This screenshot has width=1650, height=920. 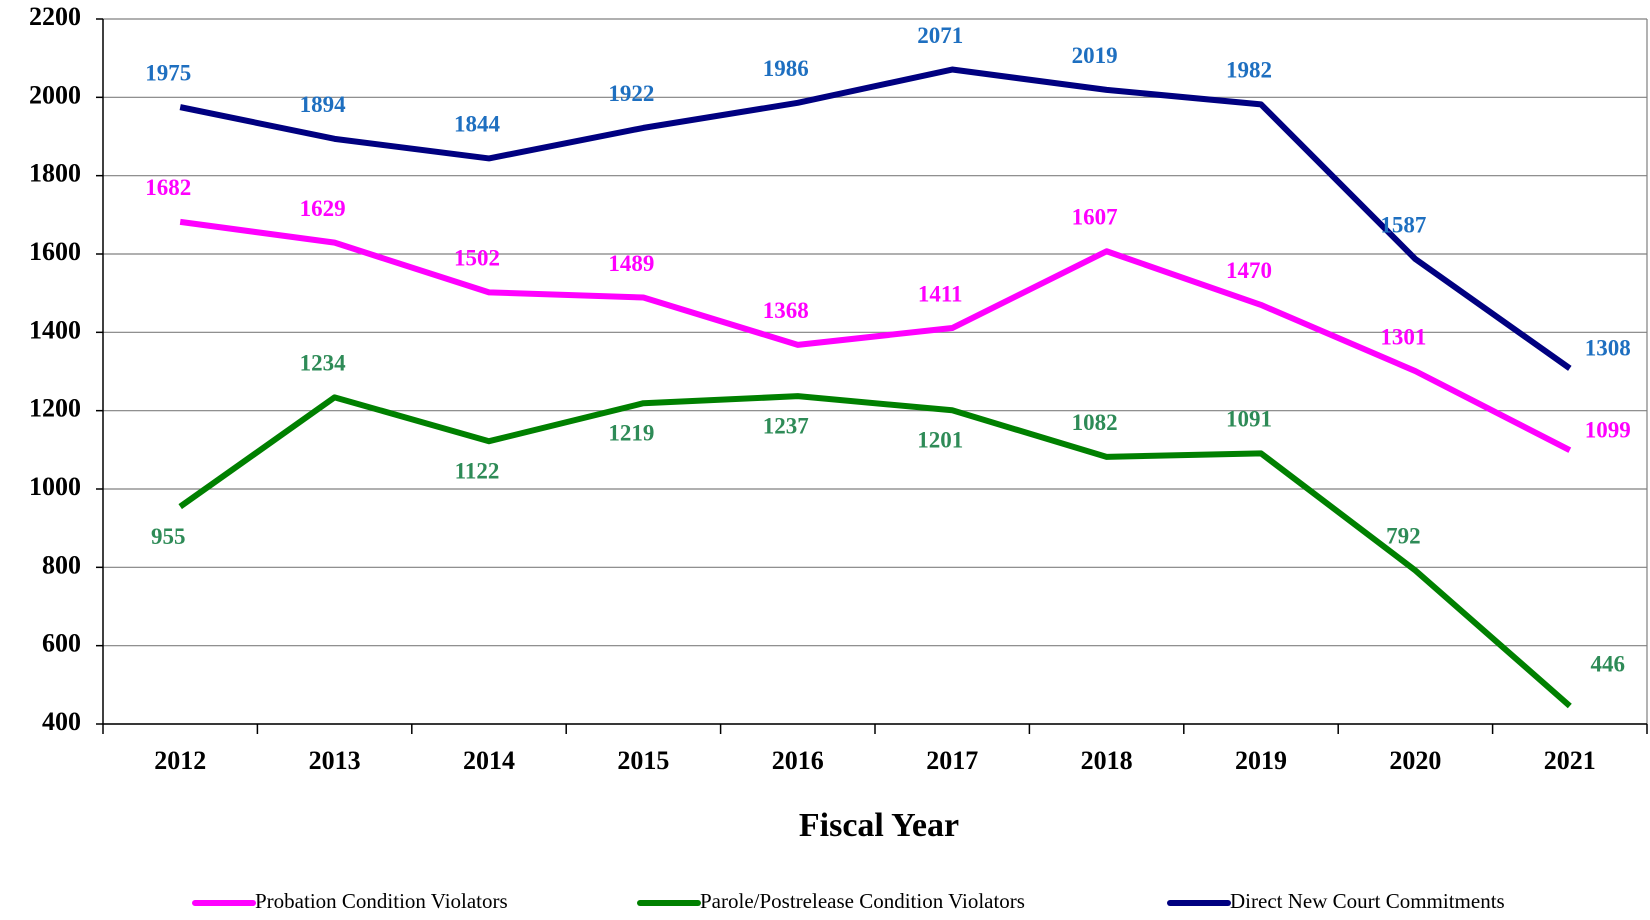 I want to click on x-tick-label: 2020, so click(x=1415, y=760).